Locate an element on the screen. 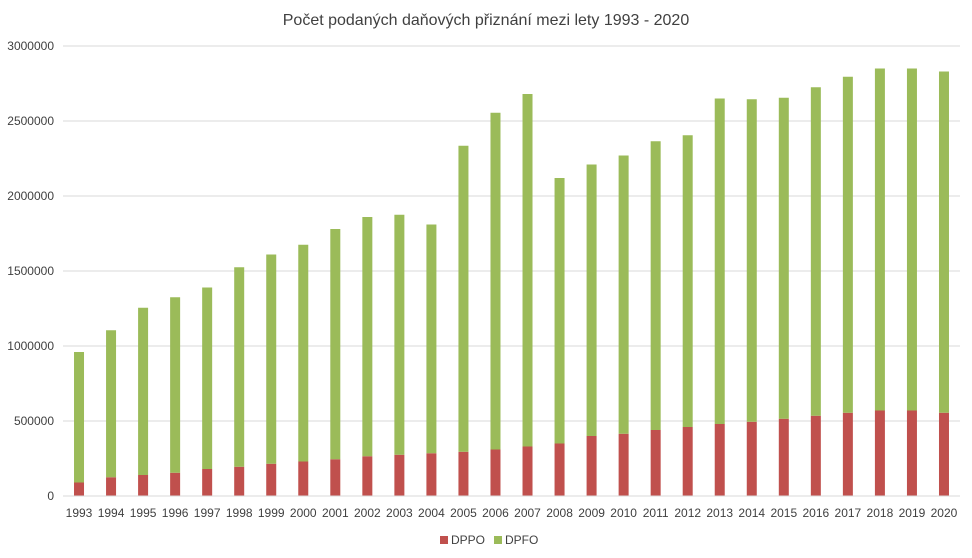 The width and height of the screenshot is (972, 558). x-tick-label: 1996 is located at coordinates (175, 513).